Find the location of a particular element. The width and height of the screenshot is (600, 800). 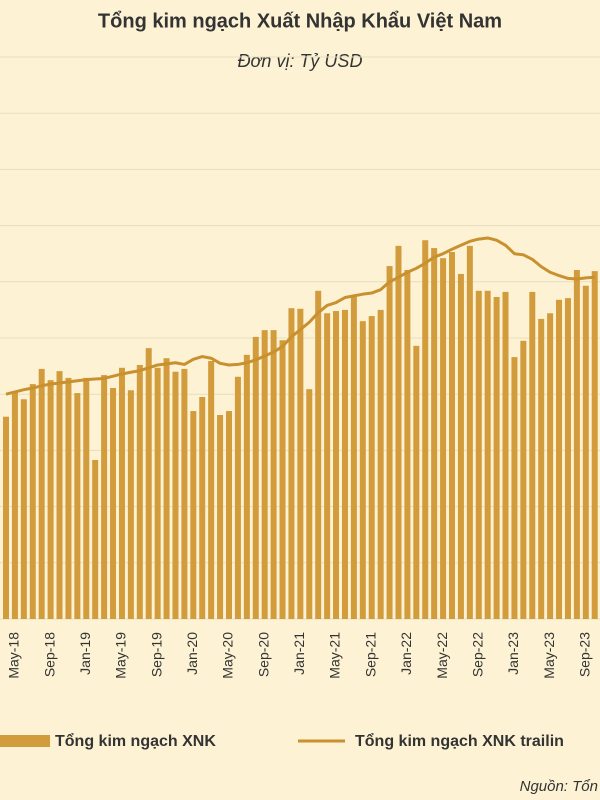

x-tick-label: Jan-23 is located at coordinates (513, 653).